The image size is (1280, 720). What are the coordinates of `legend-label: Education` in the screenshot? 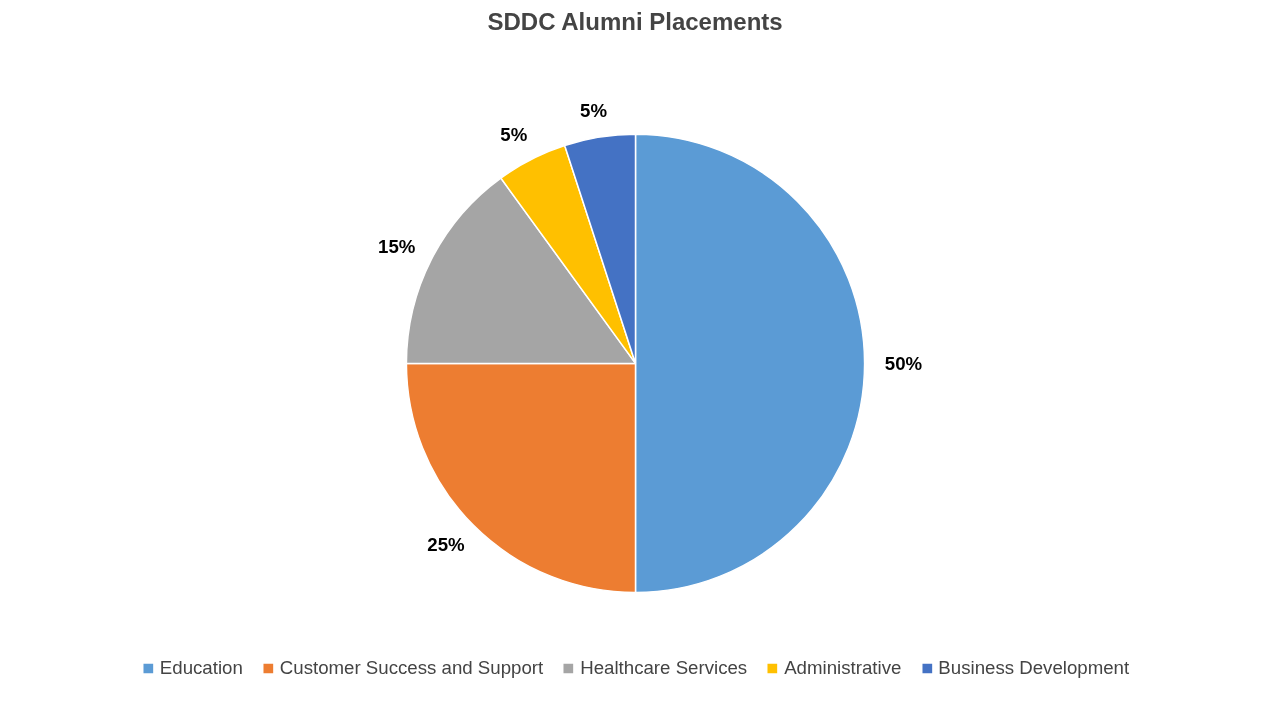 It's located at (201, 668).